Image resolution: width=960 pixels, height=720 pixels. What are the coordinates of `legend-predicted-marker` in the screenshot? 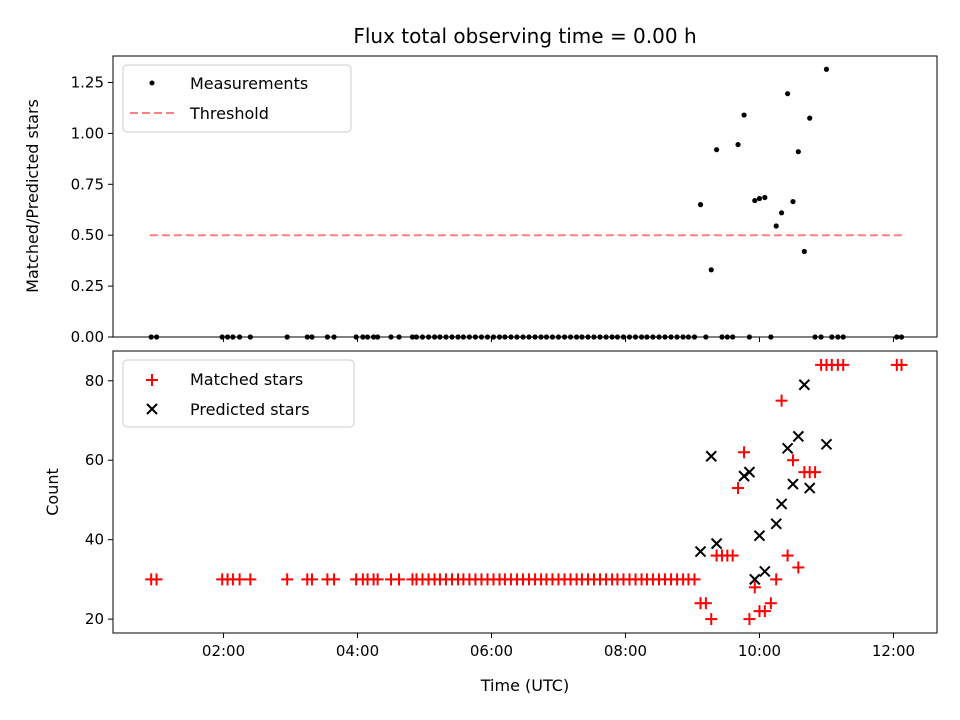 It's located at (152, 409).